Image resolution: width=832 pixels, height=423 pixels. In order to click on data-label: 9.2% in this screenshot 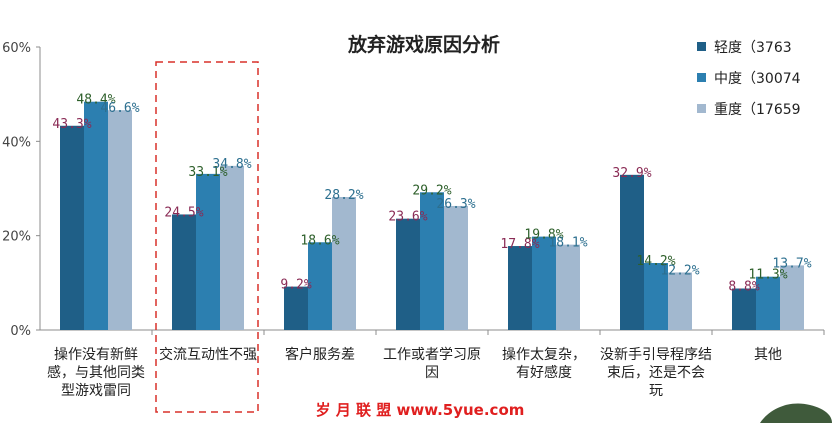, I will do `click(295, 285)`.